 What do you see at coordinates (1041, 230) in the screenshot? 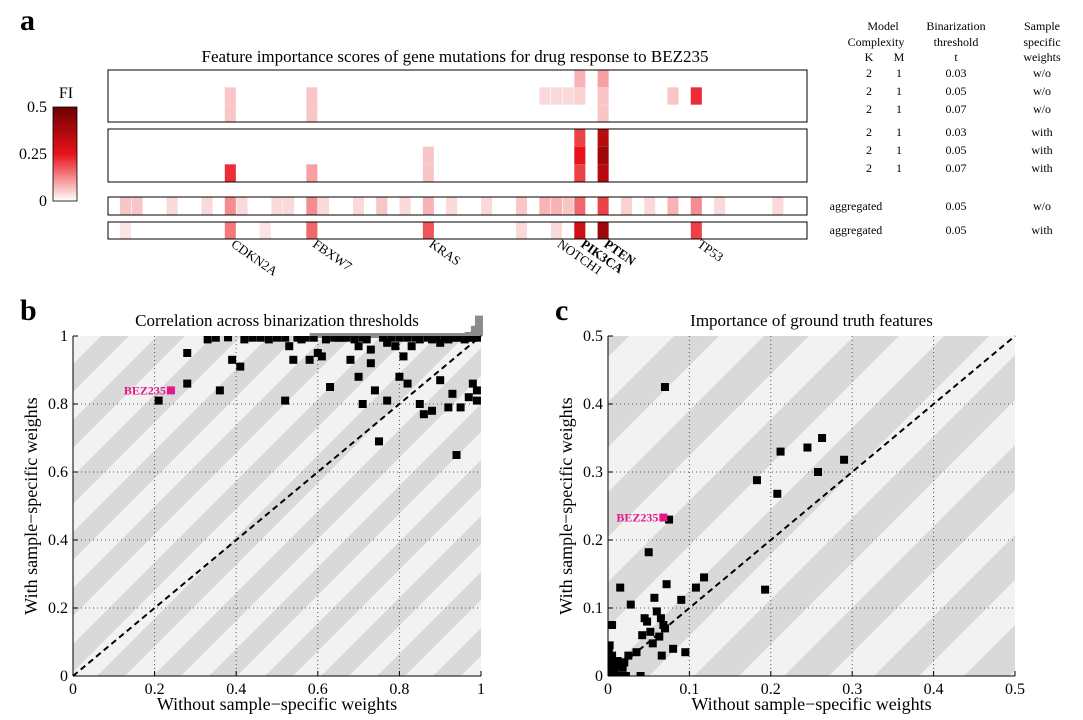
I see `table-weights: with` at bounding box center [1041, 230].